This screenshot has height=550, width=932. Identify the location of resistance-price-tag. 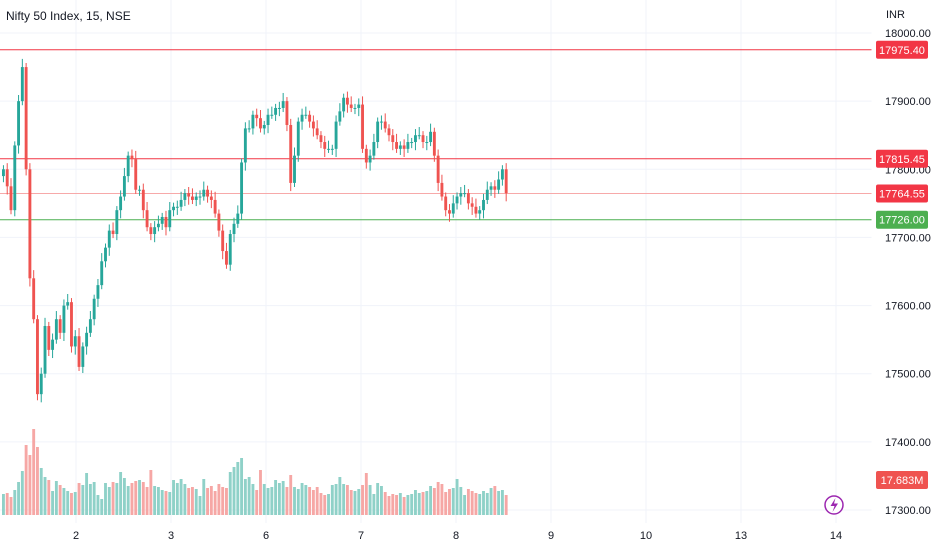
(902, 49).